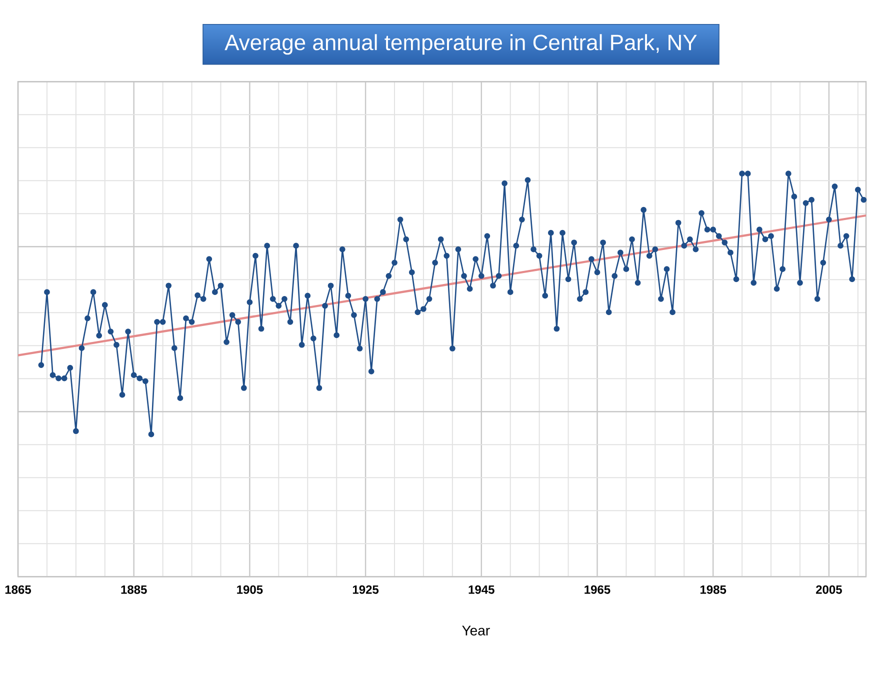 This screenshot has height=674, width=870. I want to click on x-axis-title: Year, so click(476, 631).